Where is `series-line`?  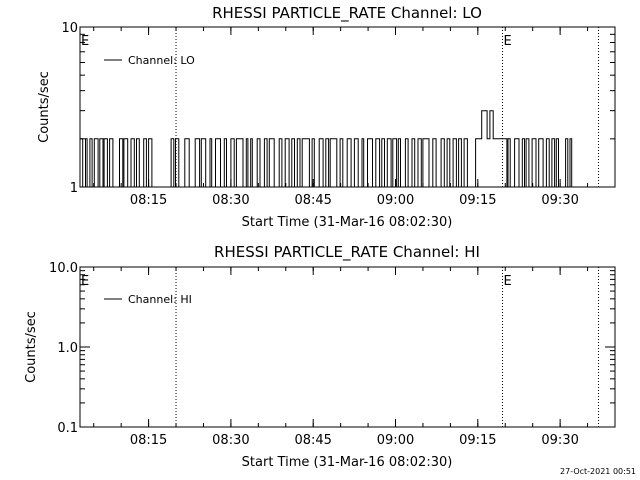 series-line is located at coordinates (327, 149).